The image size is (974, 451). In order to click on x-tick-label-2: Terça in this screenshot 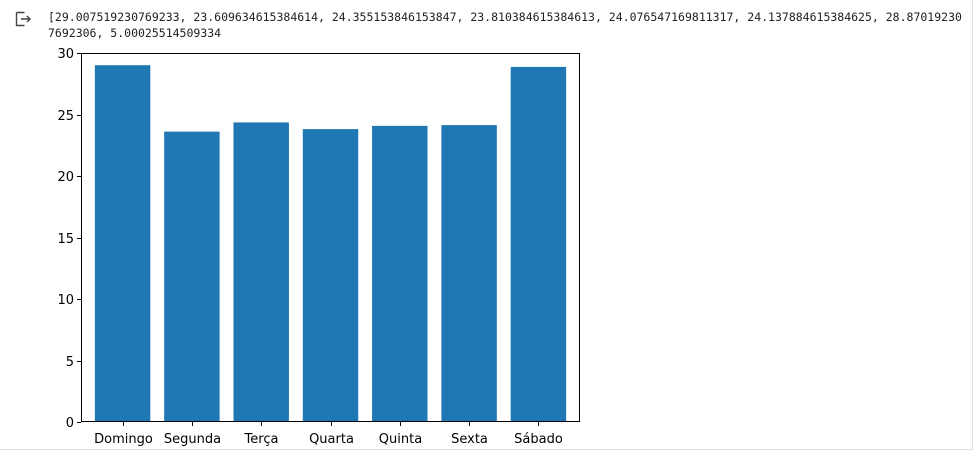, I will do `click(261, 439)`.